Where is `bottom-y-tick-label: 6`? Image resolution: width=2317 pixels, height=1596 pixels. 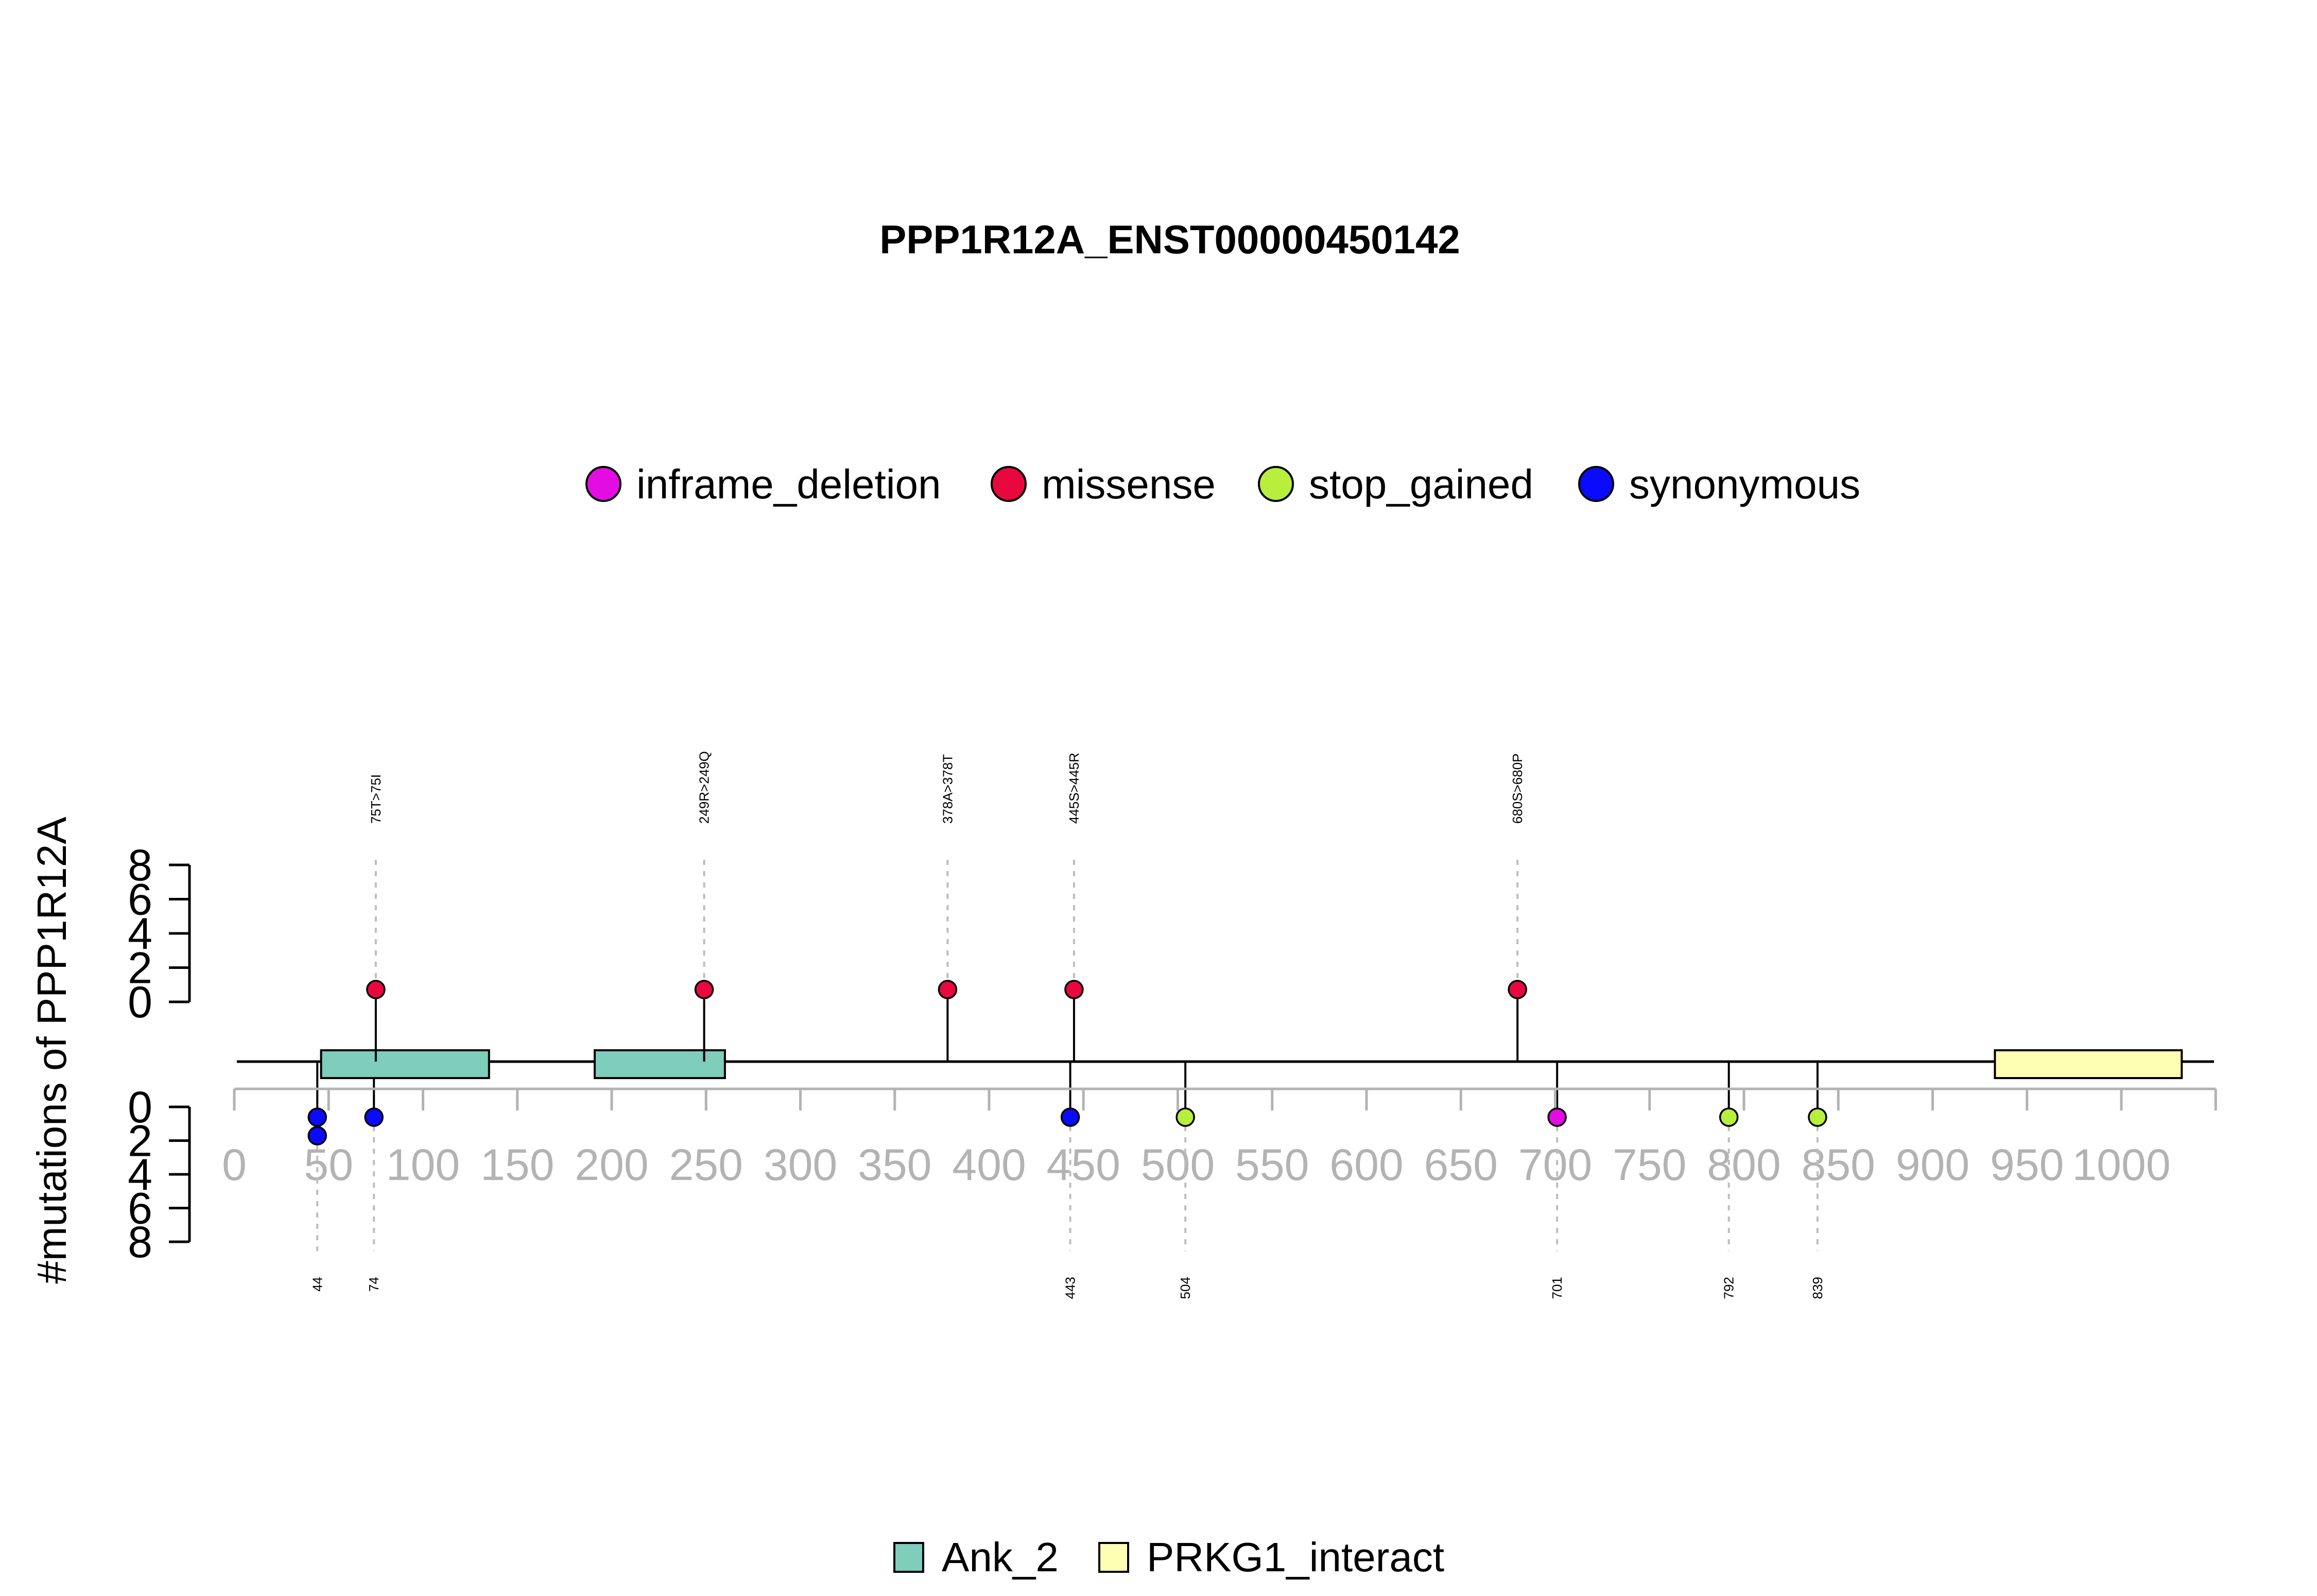 bottom-y-tick-label: 6 is located at coordinates (140, 1209).